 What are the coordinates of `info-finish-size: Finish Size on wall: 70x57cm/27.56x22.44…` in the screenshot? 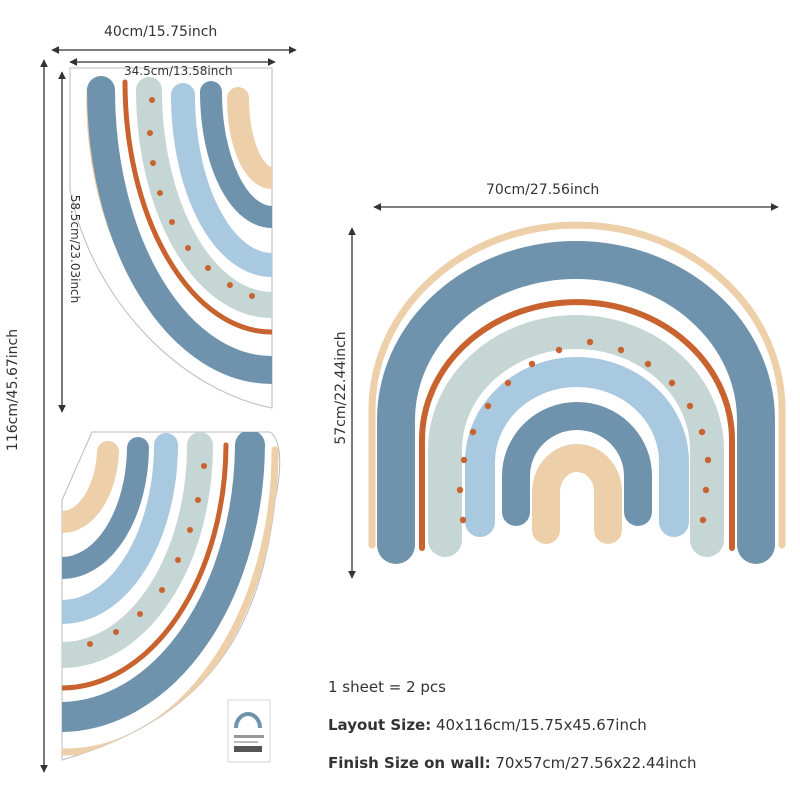 It's located at (512, 763).